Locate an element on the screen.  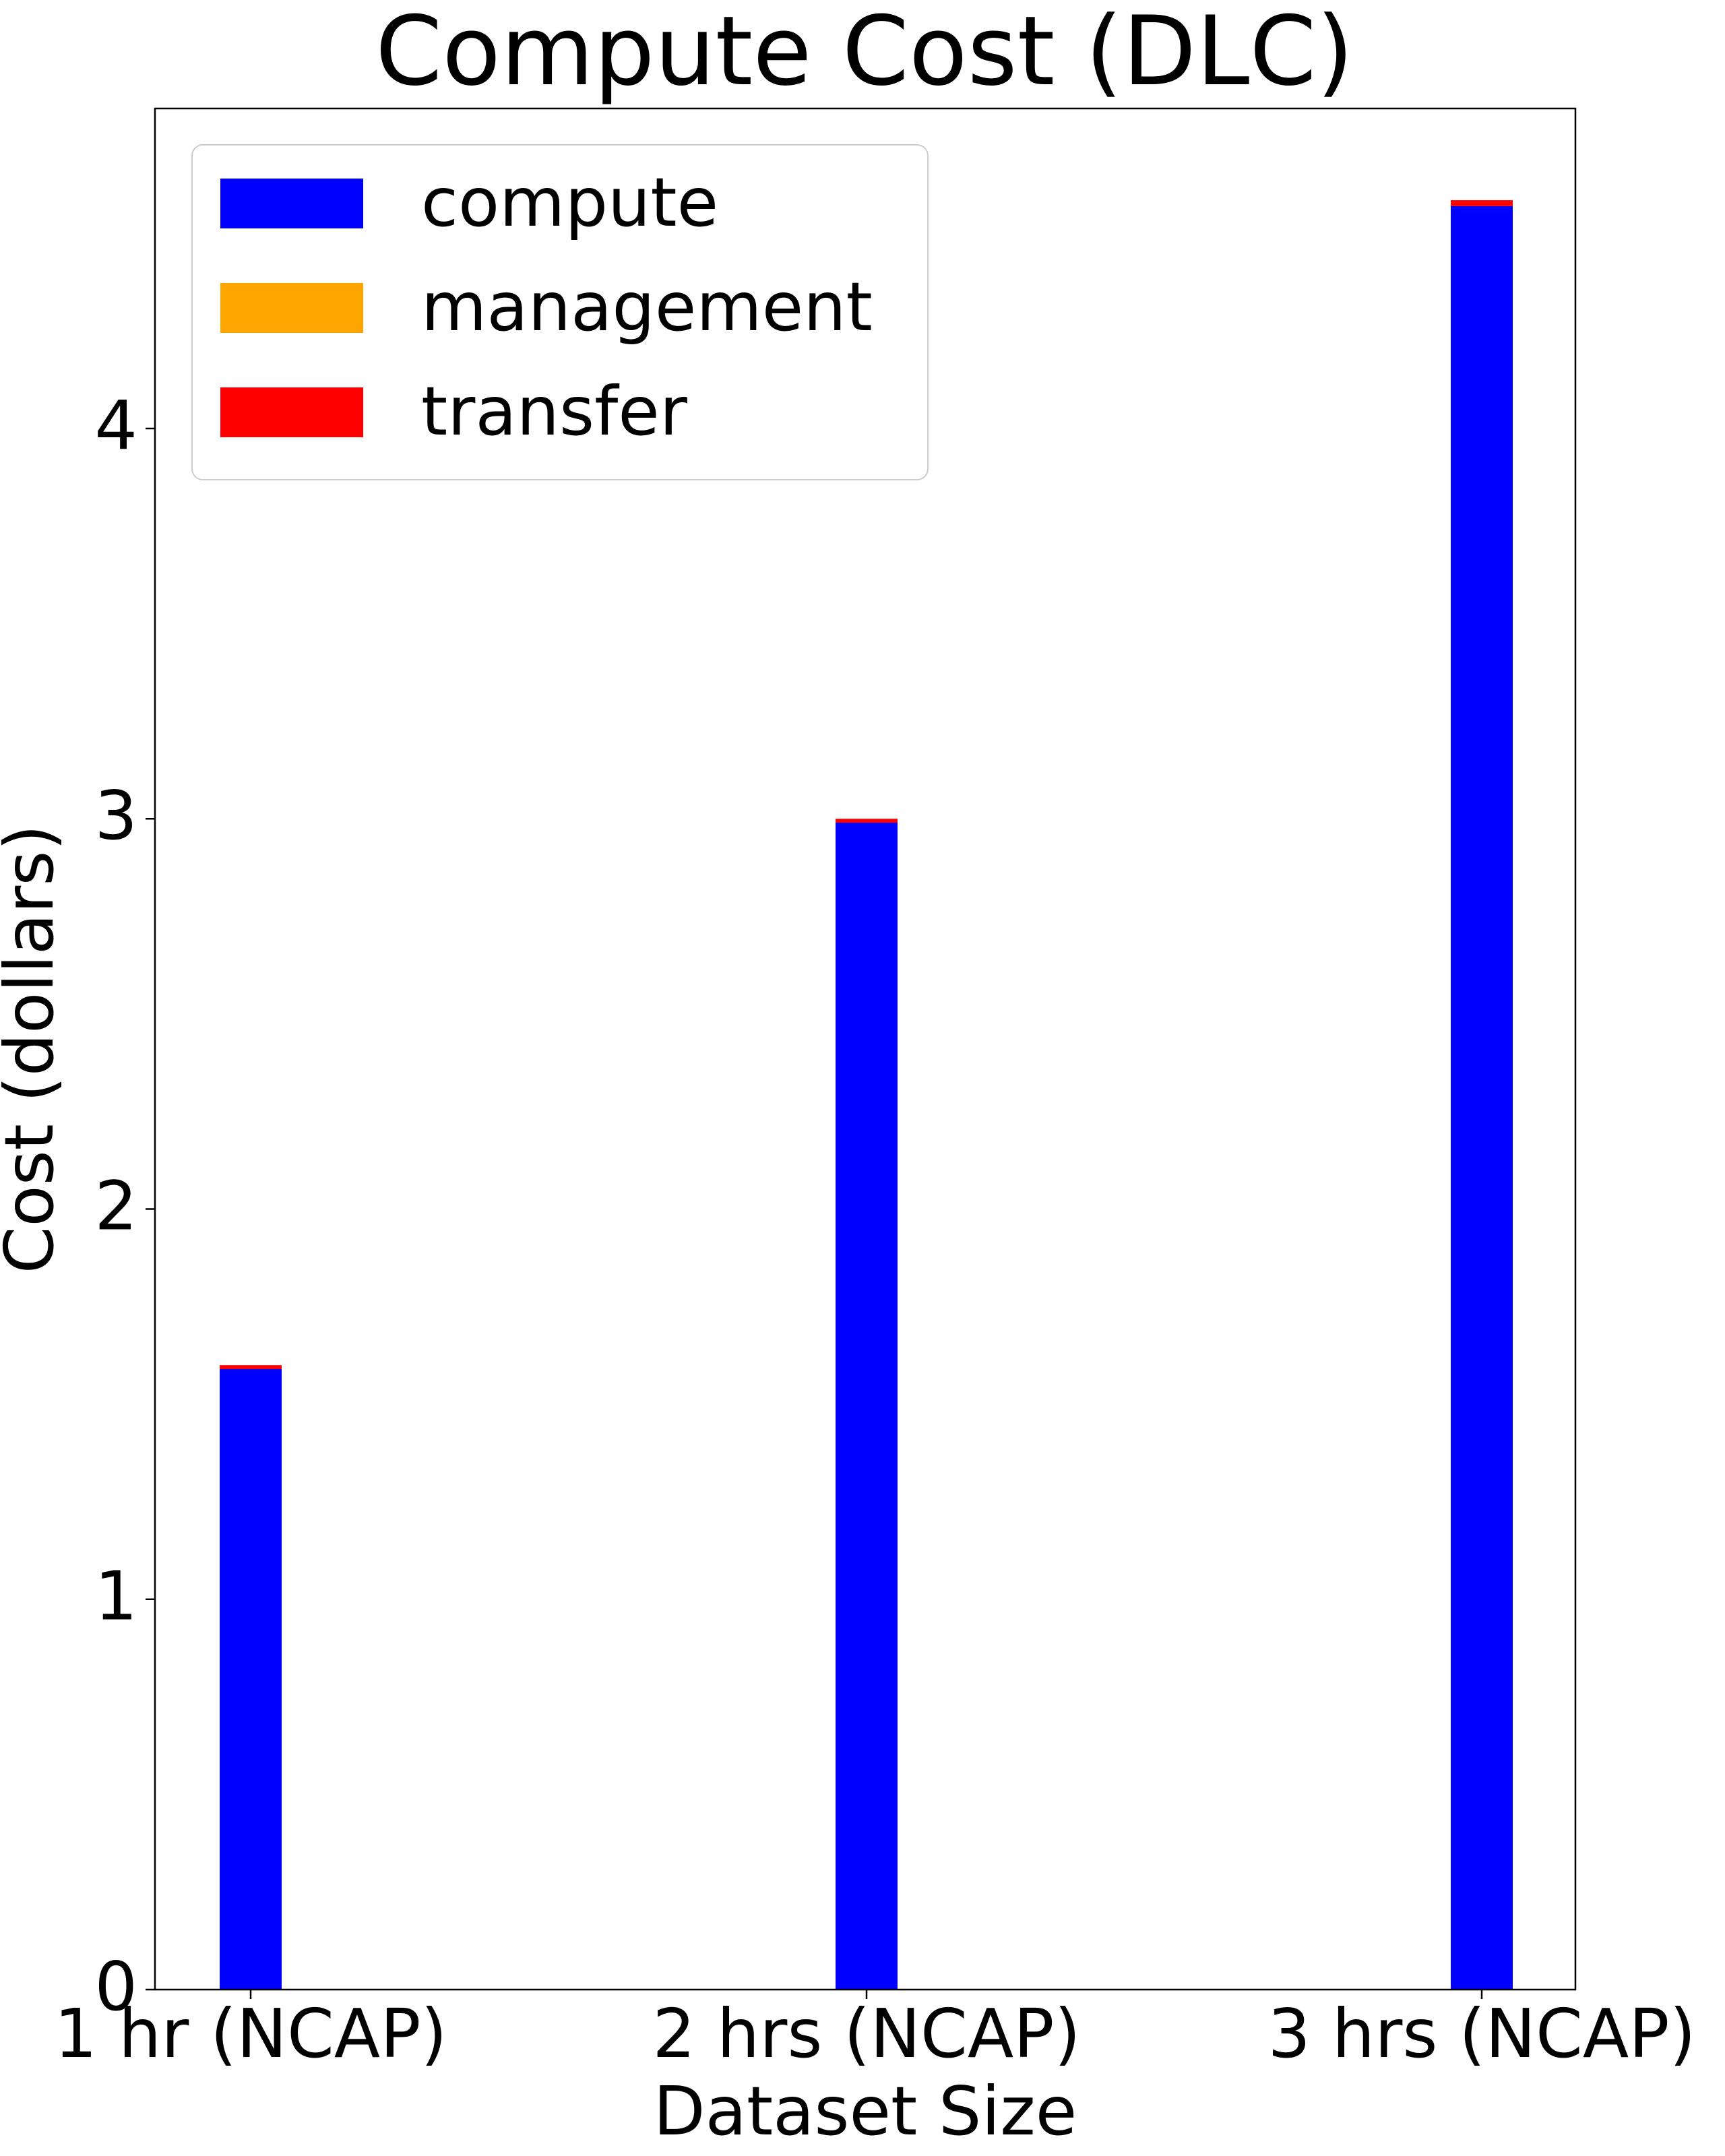
y-tick-label: 4 is located at coordinates (115, 425).